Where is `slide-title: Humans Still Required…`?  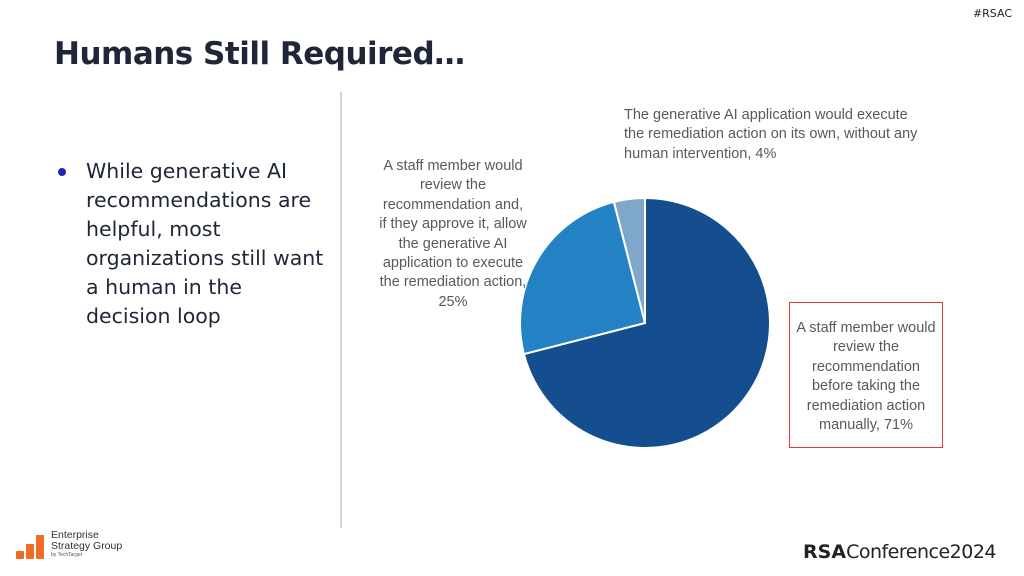 slide-title: Humans Still Required… is located at coordinates (259, 54).